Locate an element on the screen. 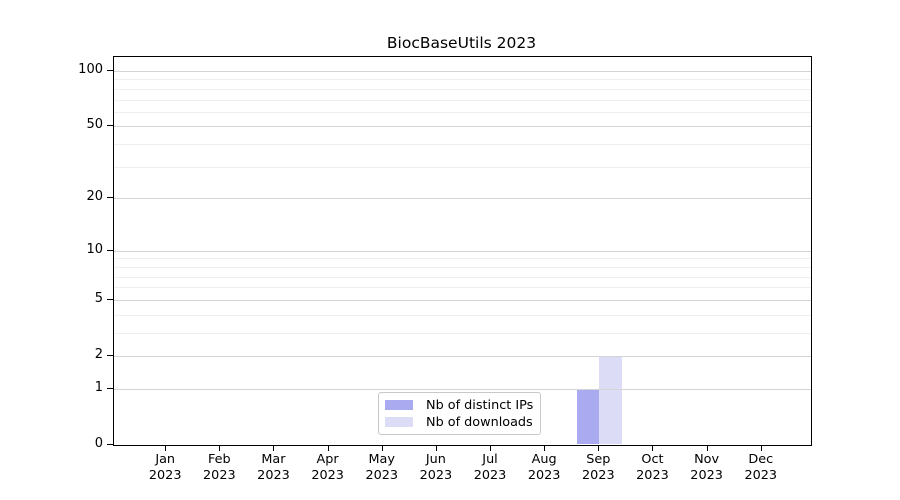 Image resolution: width=900 pixels, height=500 pixels. x-tick-label: Aug 2023 is located at coordinates (544, 467).